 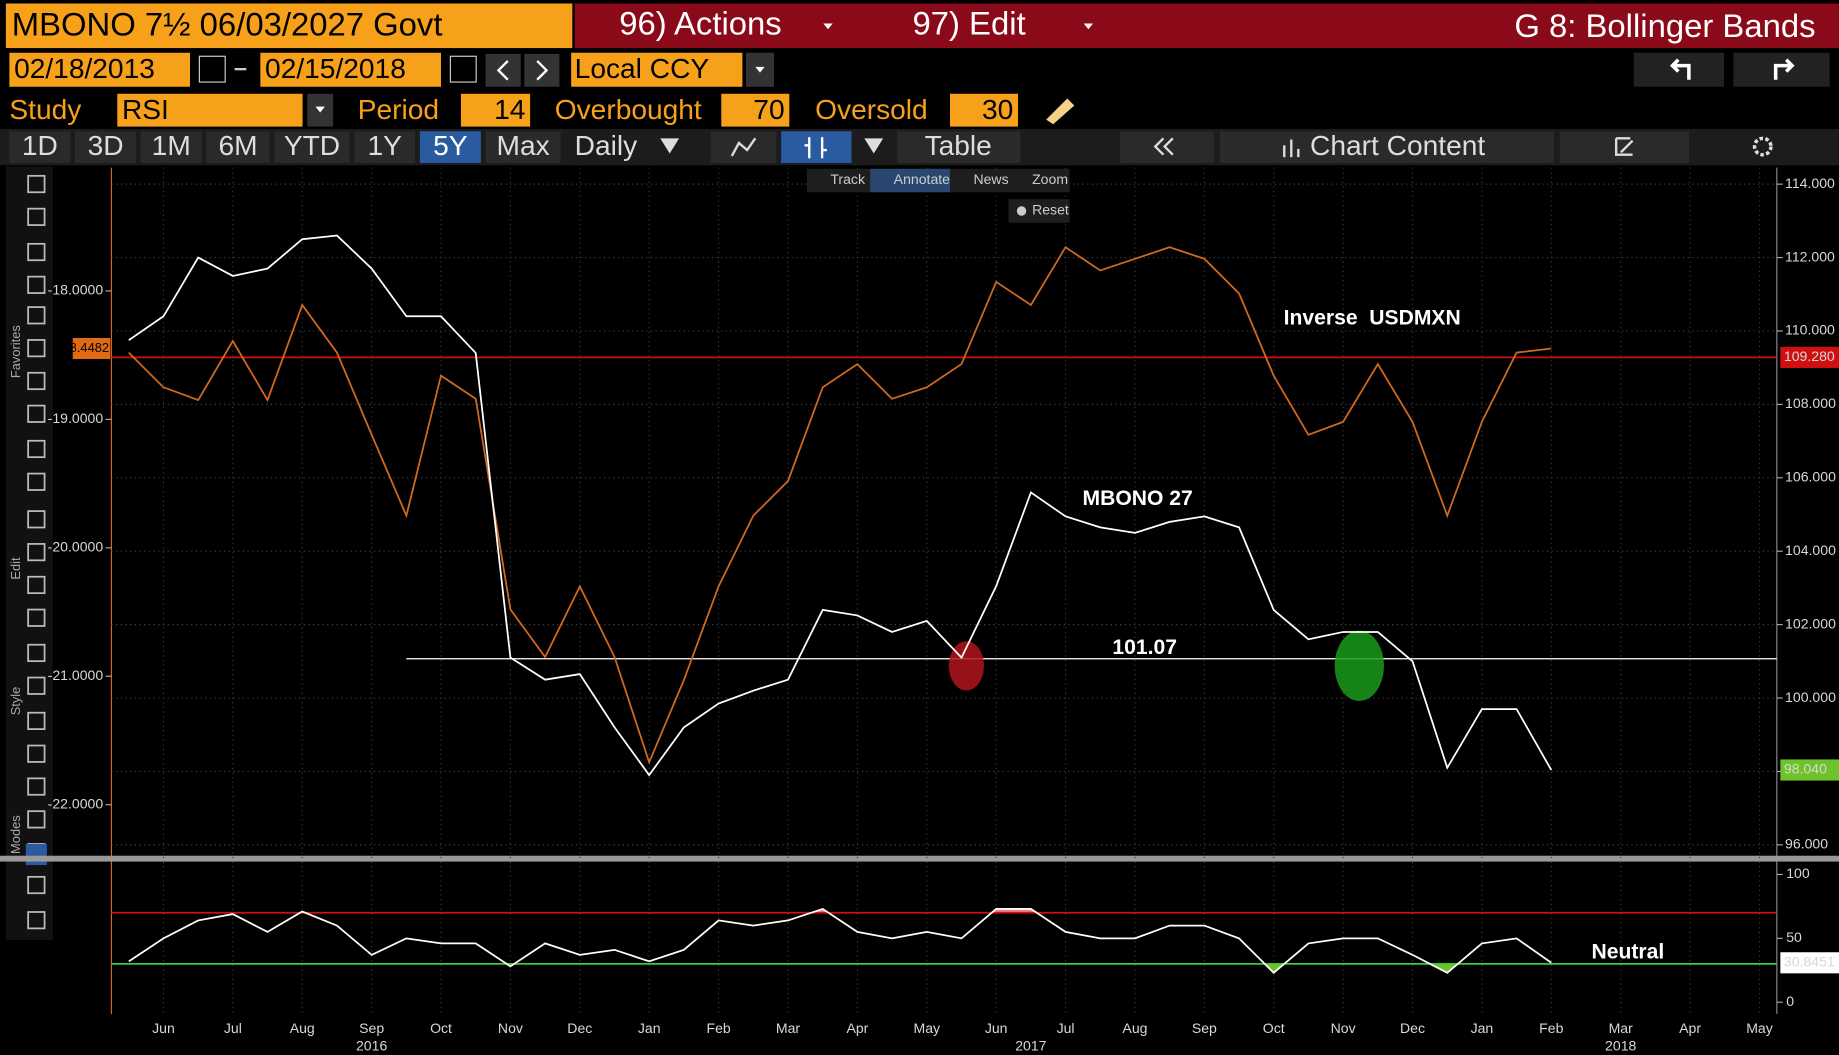 What do you see at coordinates (509, 109) in the screenshot?
I see `period: 14` at bounding box center [509, 109].